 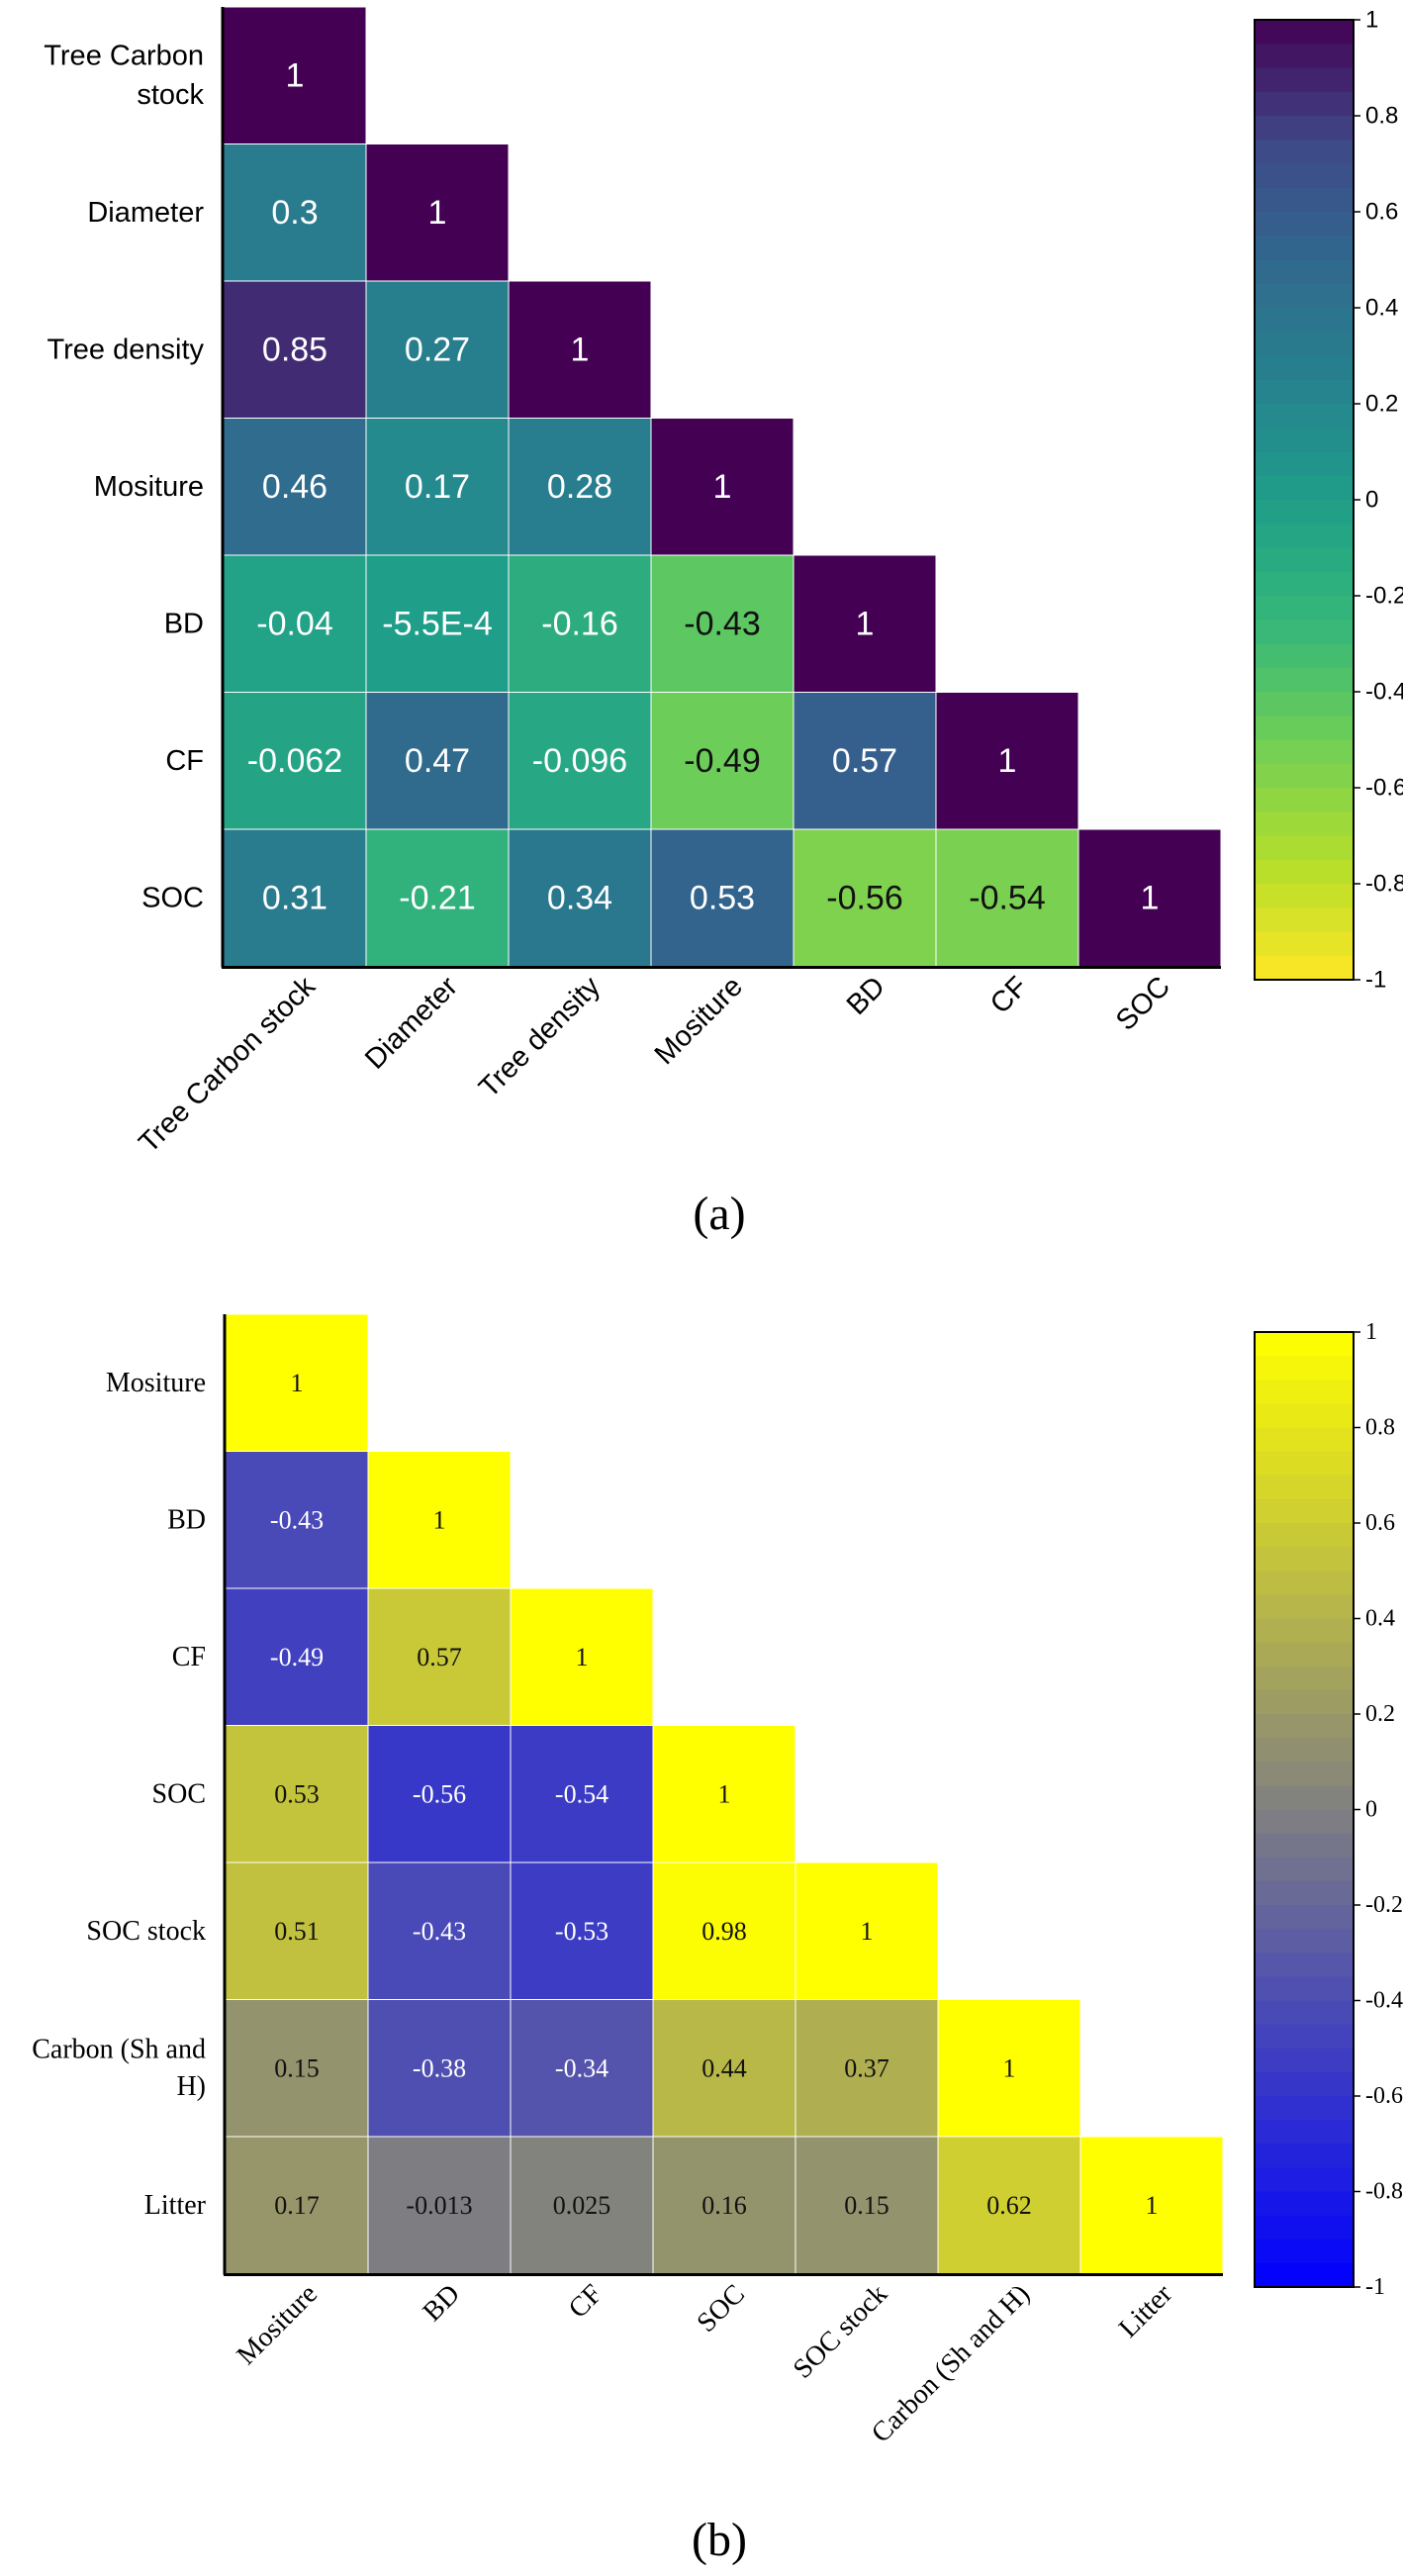 What do you see at coordinates (297, 2067) in the screenshot?
I see `cell-value-label: 0.15` at bounding box center [297, 2067].